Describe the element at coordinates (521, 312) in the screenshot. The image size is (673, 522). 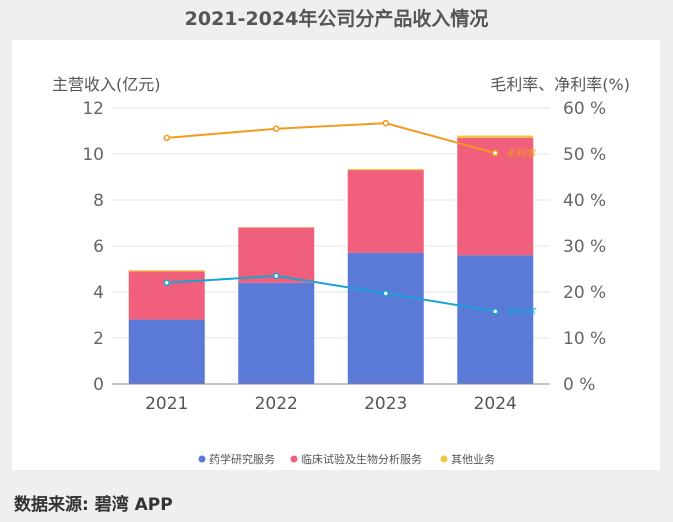
I see `line-label-净利率: 净利率` at that location.